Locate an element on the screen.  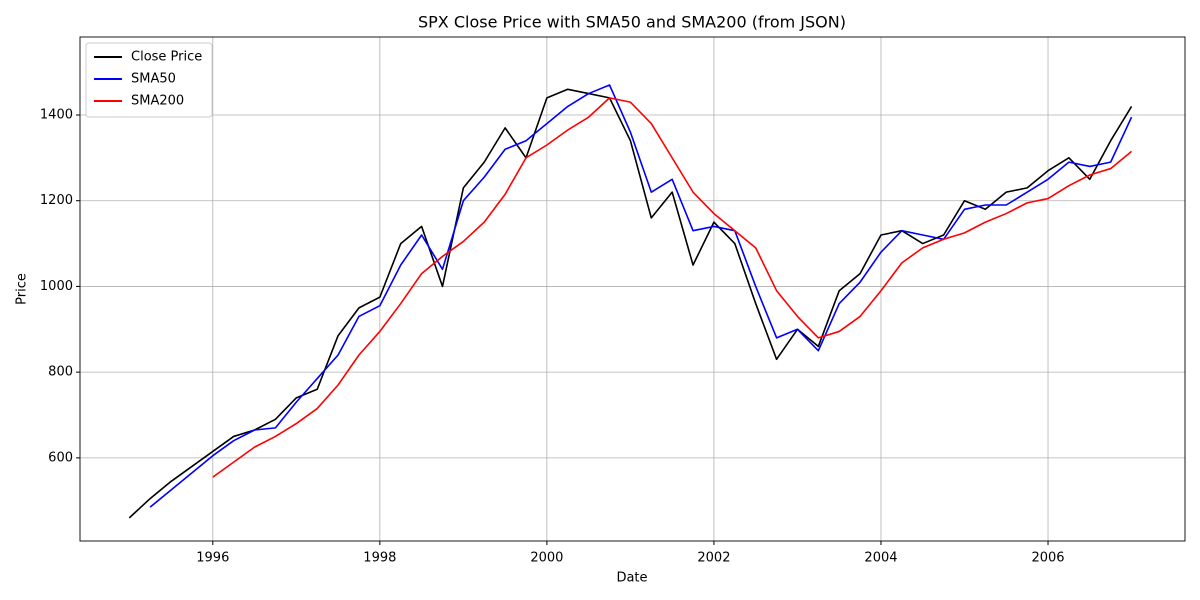
x-tick-label: 2006 is located at coordinates (1047, 558).